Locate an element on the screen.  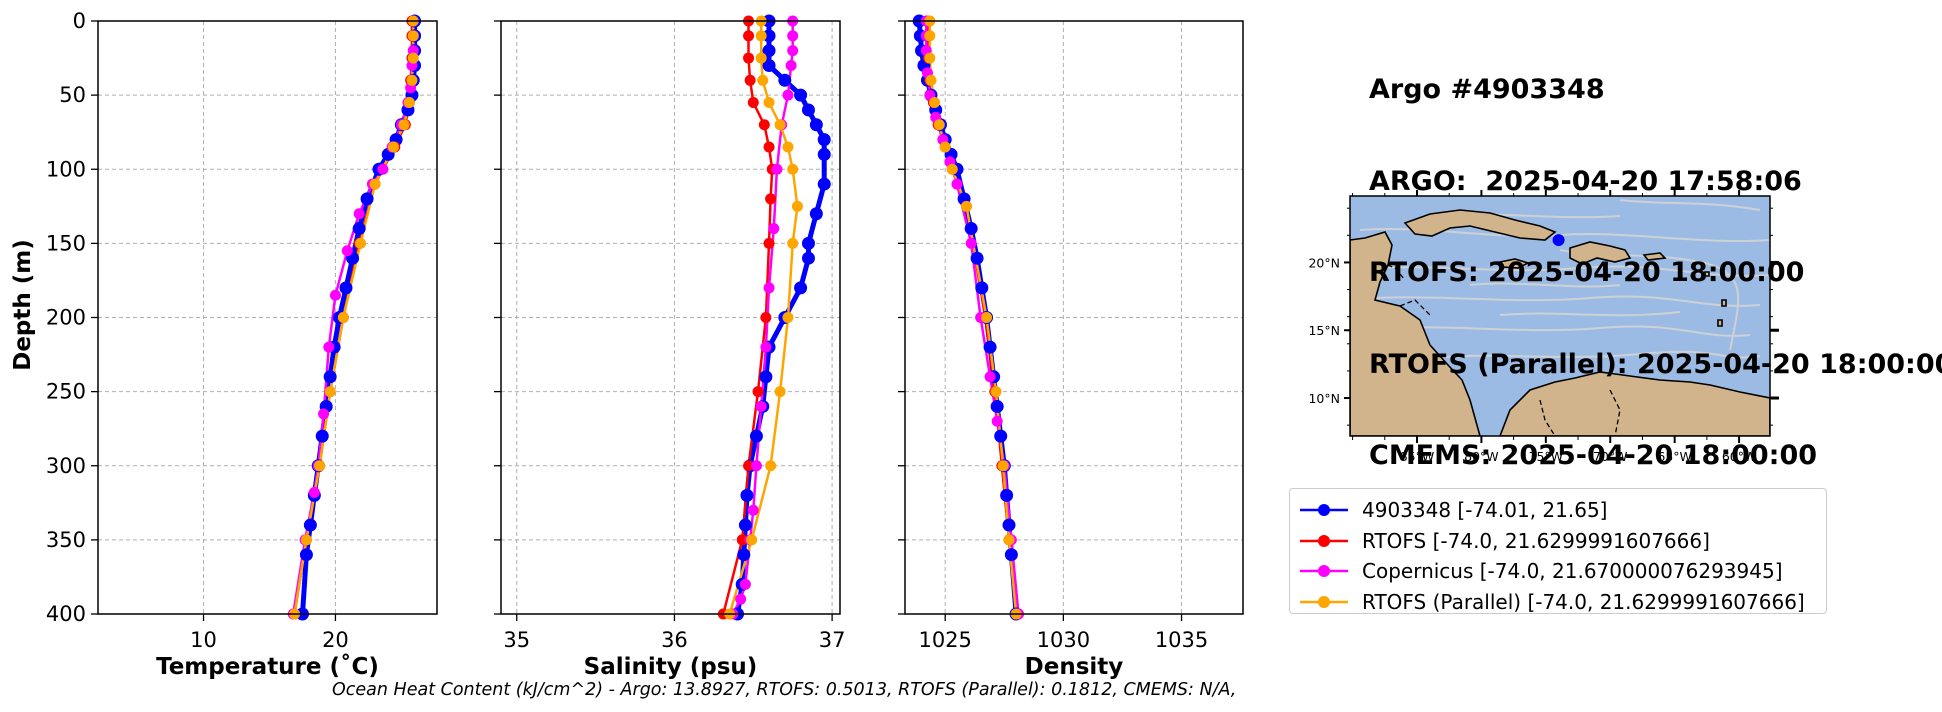
y-tick-label: 0 is located at coordinates (79, 21).